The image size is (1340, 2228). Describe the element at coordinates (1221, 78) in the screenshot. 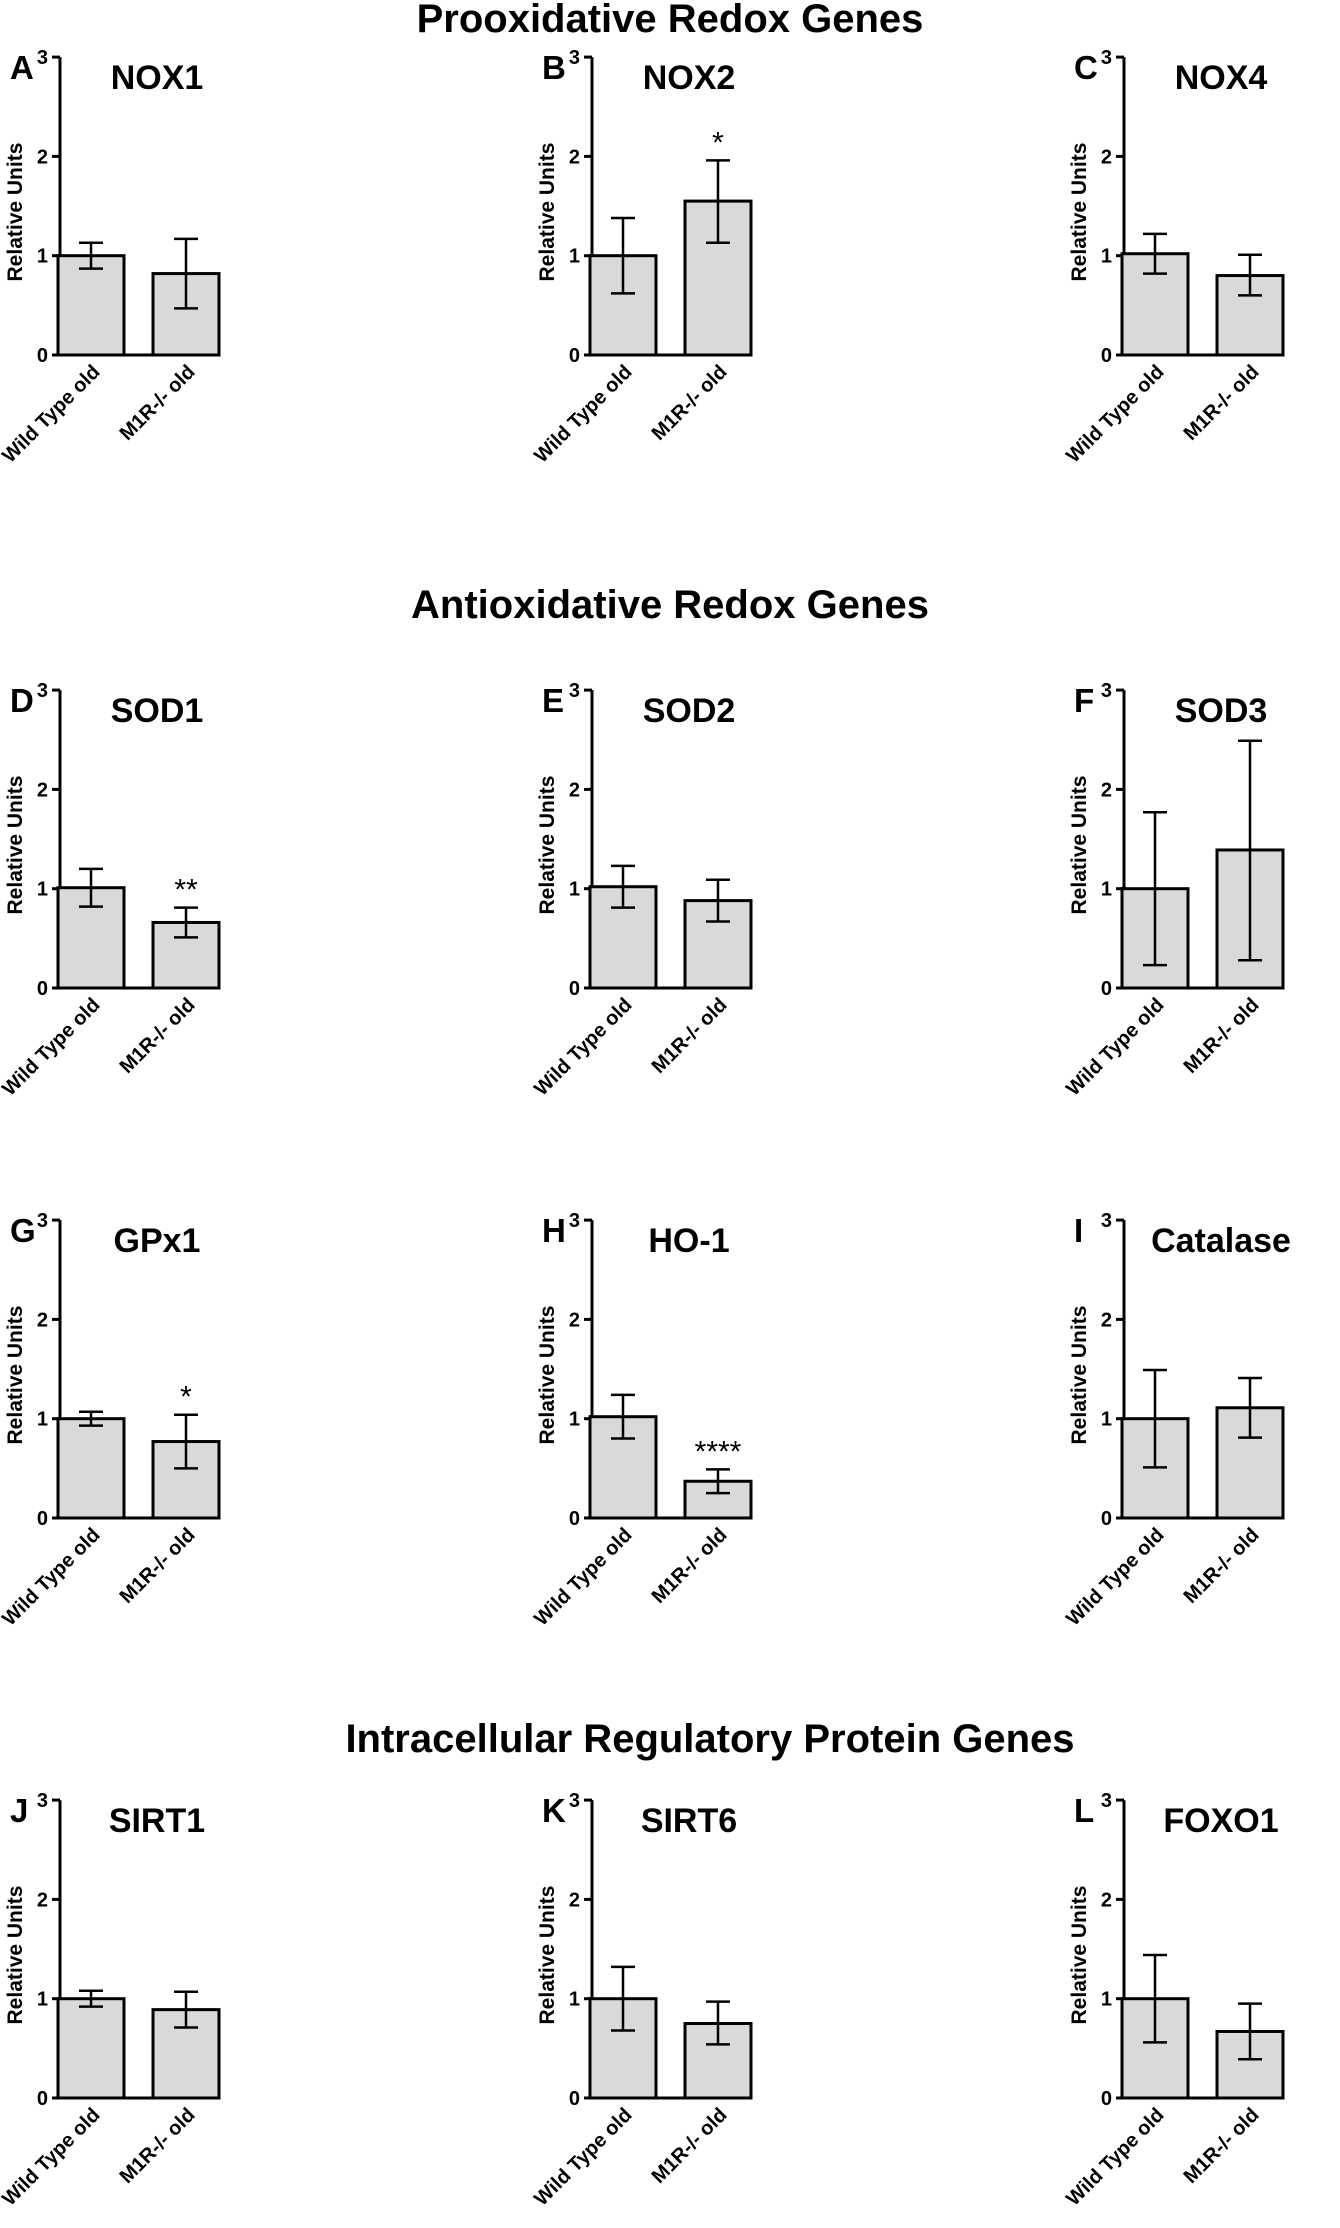

I see `panel-title: NOX4` at that location.